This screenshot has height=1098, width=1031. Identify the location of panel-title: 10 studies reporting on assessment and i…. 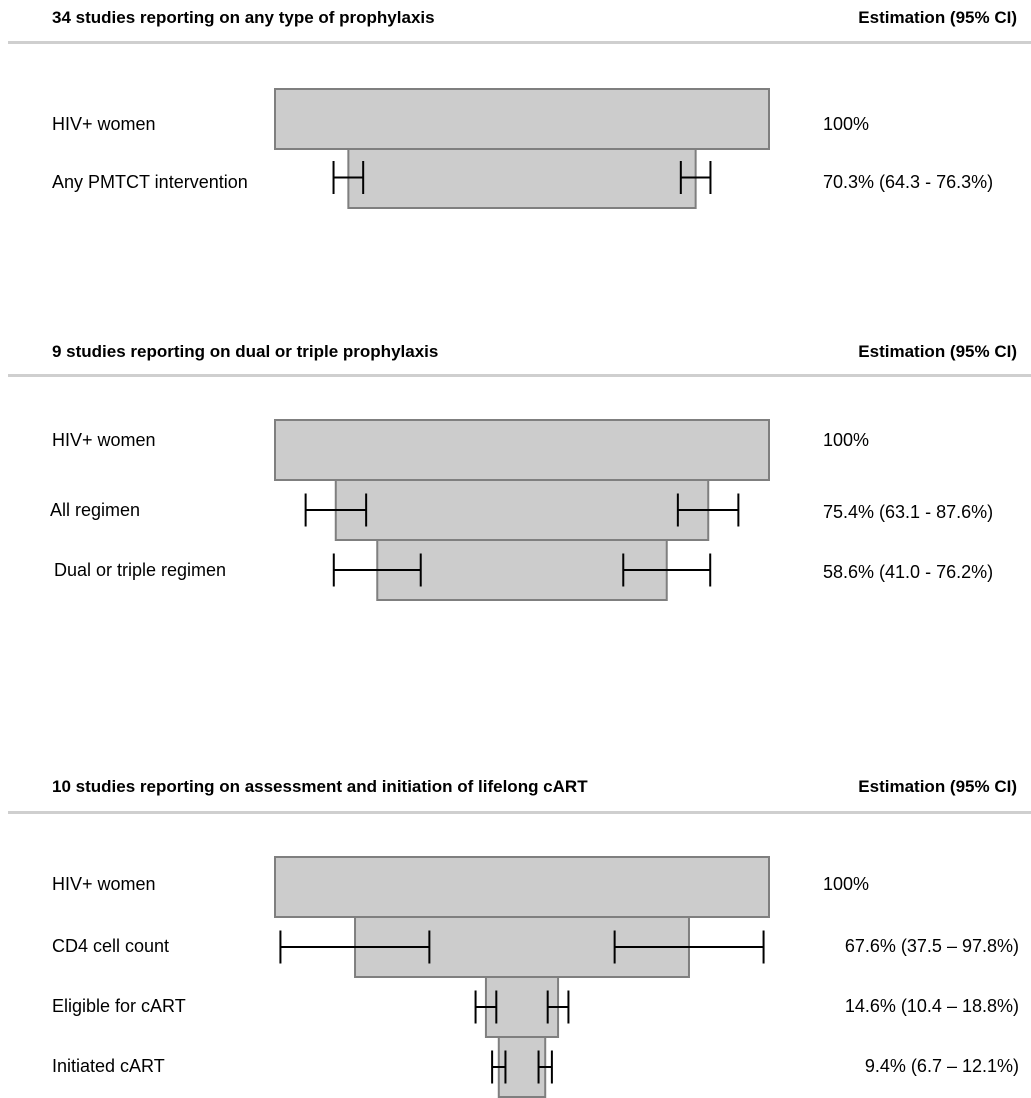
(320, 786).